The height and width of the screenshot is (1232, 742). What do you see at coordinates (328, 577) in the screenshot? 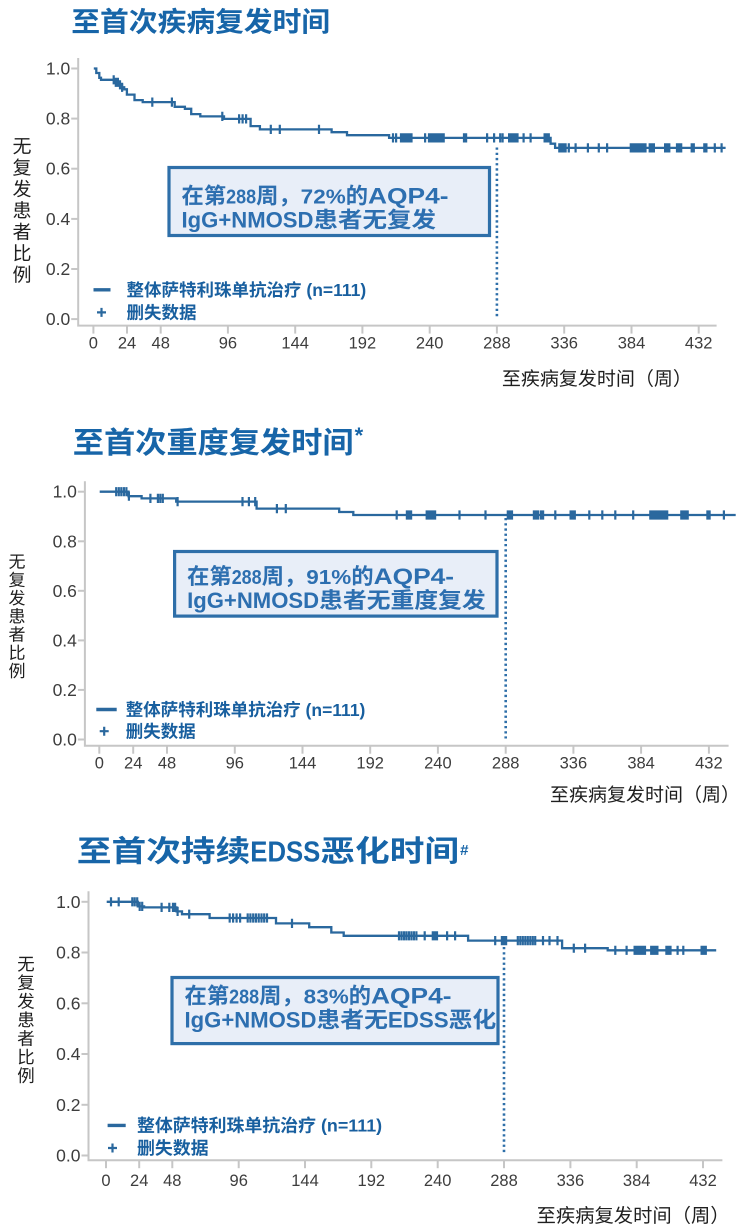
I see `svg-text: 91%` at bounding box center [328, 577].